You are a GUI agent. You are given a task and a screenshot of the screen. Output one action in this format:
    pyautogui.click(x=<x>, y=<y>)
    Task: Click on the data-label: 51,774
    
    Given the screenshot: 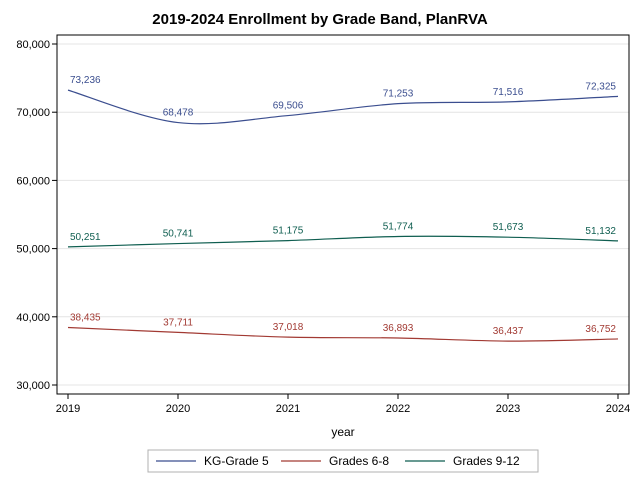 What is the action you would take?
    pyautogui.click(x=398, y=227)
    